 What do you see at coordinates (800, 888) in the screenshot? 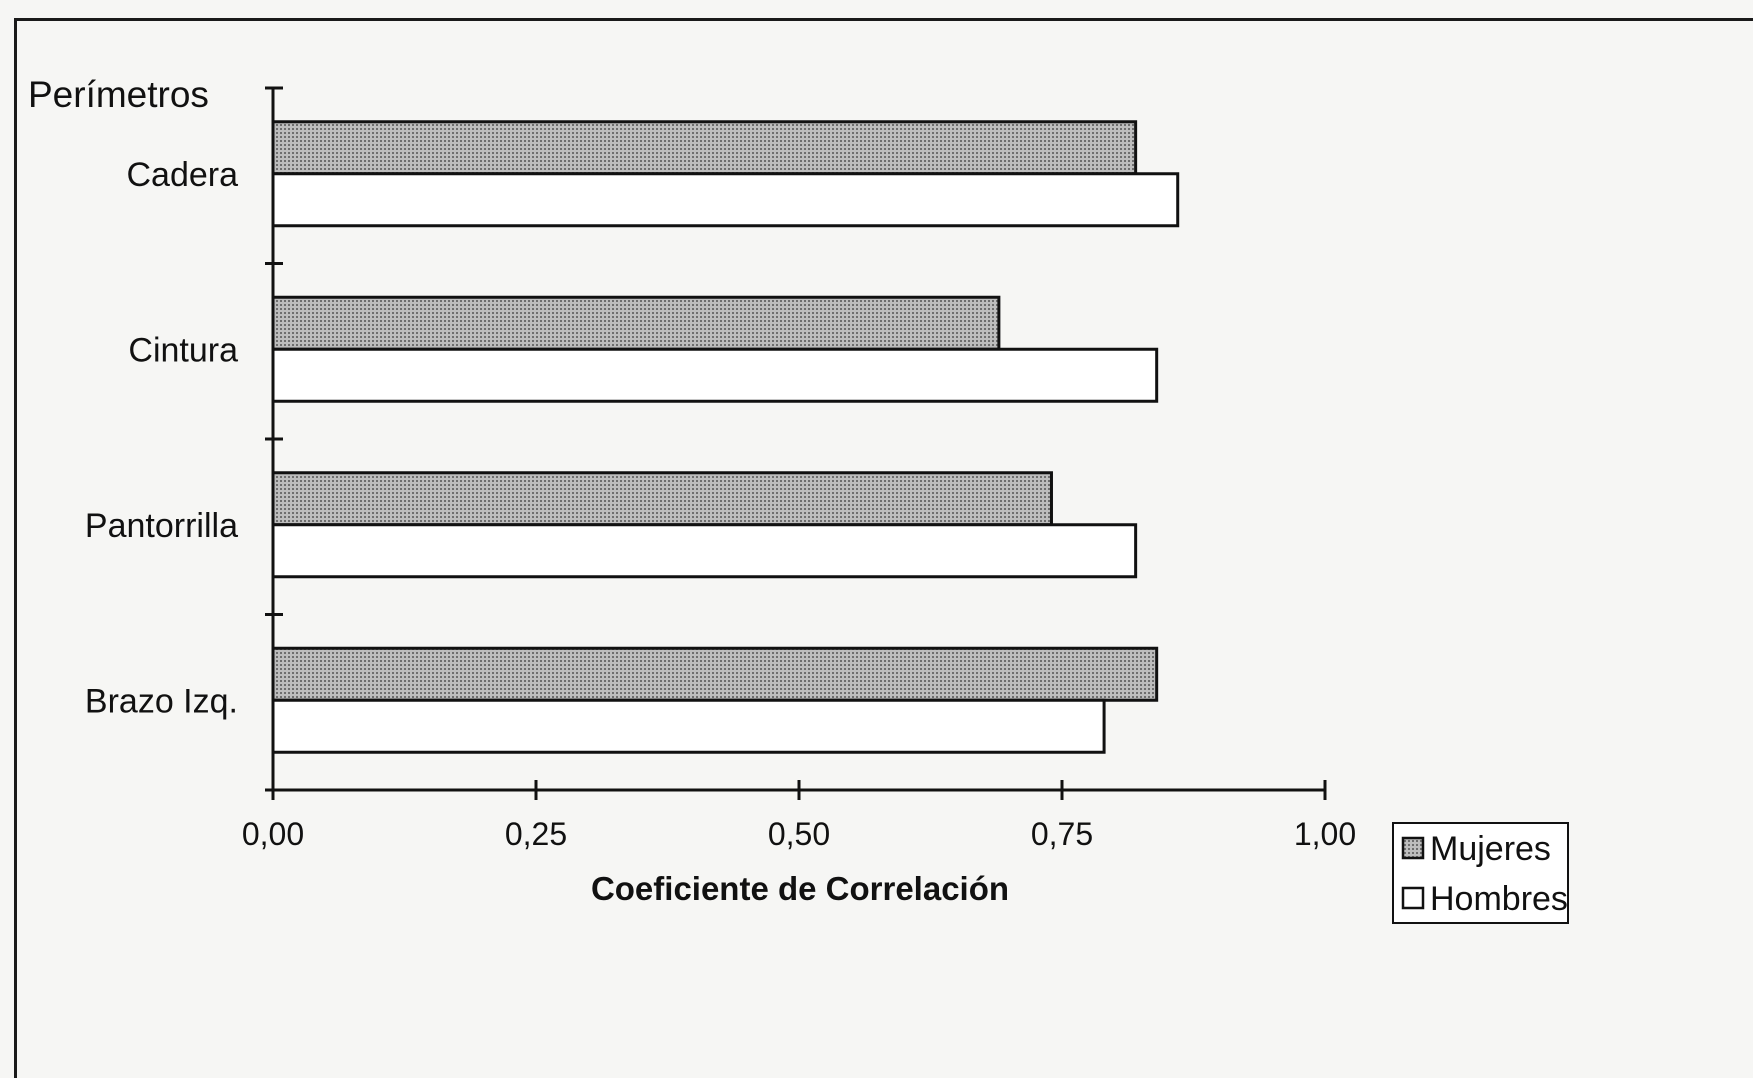
I see `x-axis-title: Coeficiente de Correlación` at bounding box center [800, 888].